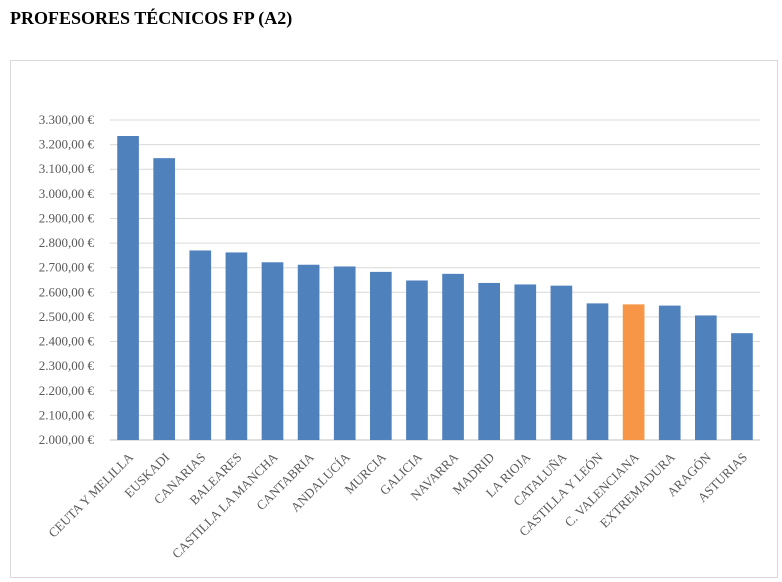  I want to click on bar-madrid, so click(489, 361).